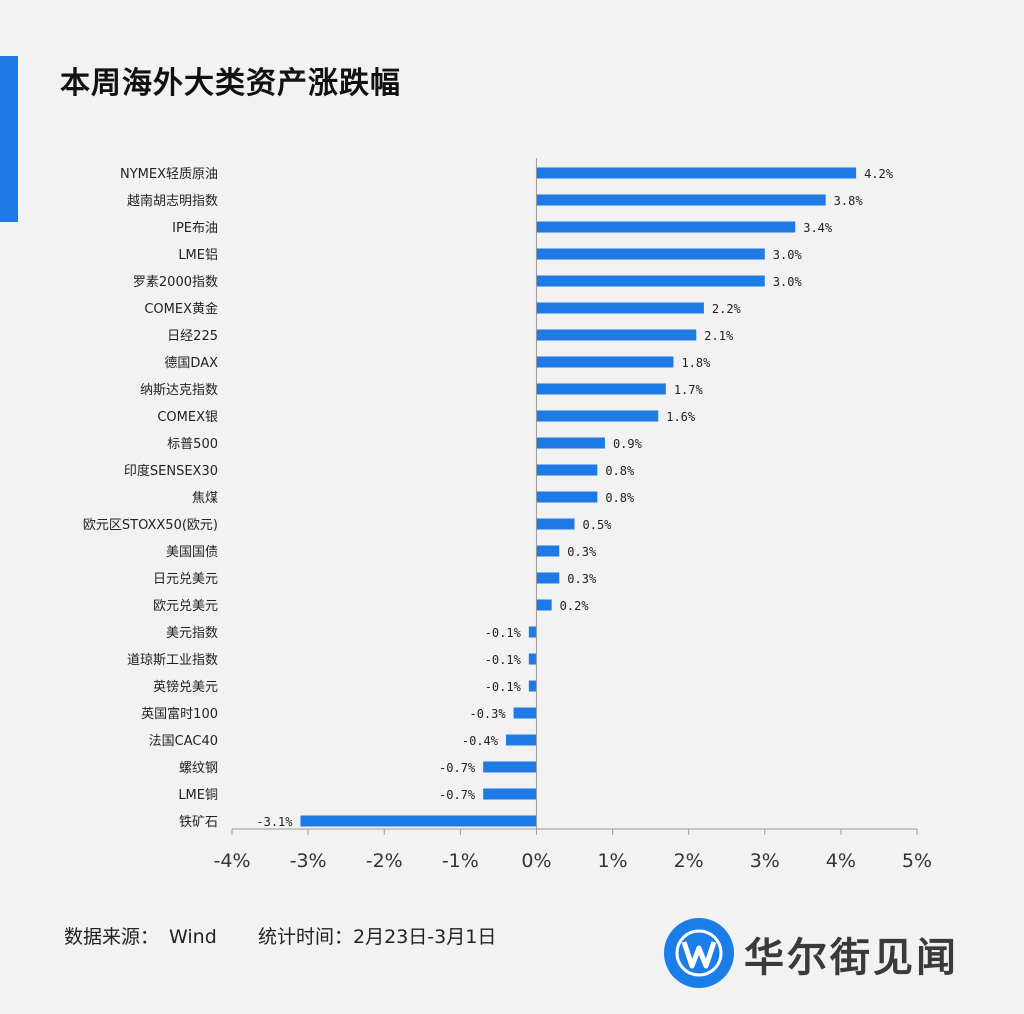 This screenshot has width=1024, height=1014. Describe the element at coordinates (765, 861) in the screenshot. I see `x-tick-label: 3%` at that location.